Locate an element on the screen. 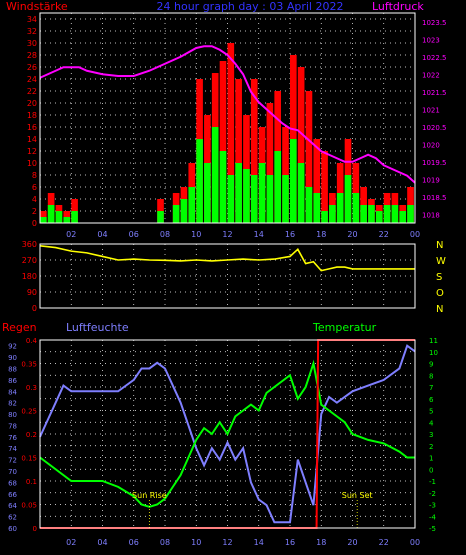 The image size is (466, 555). humidity-y-tick: 76 is located at coordinates (12, 438).